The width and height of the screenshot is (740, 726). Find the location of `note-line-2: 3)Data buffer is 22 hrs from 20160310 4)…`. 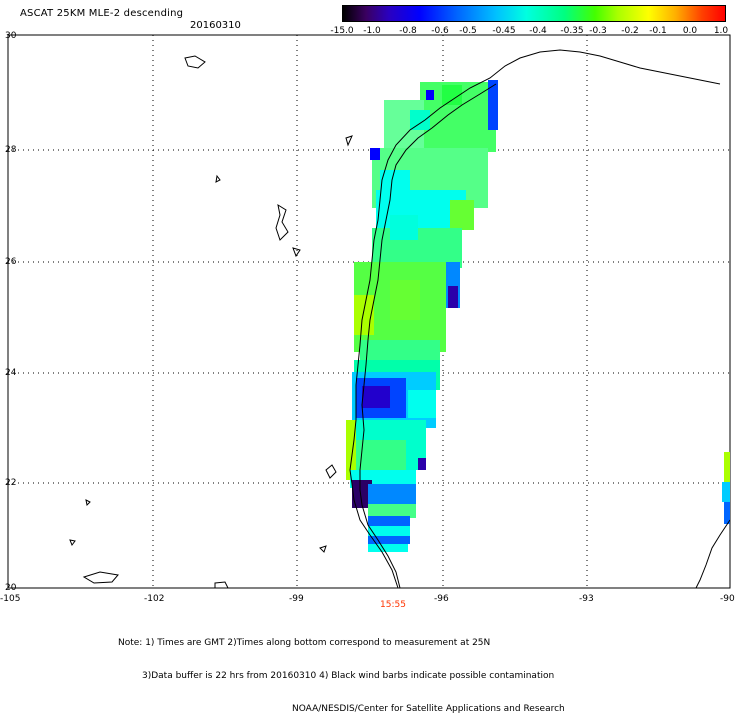

note-line-2: 3)Data buffer is 22 hrs from 20160310 4)… is located at coordinates (348, 676).